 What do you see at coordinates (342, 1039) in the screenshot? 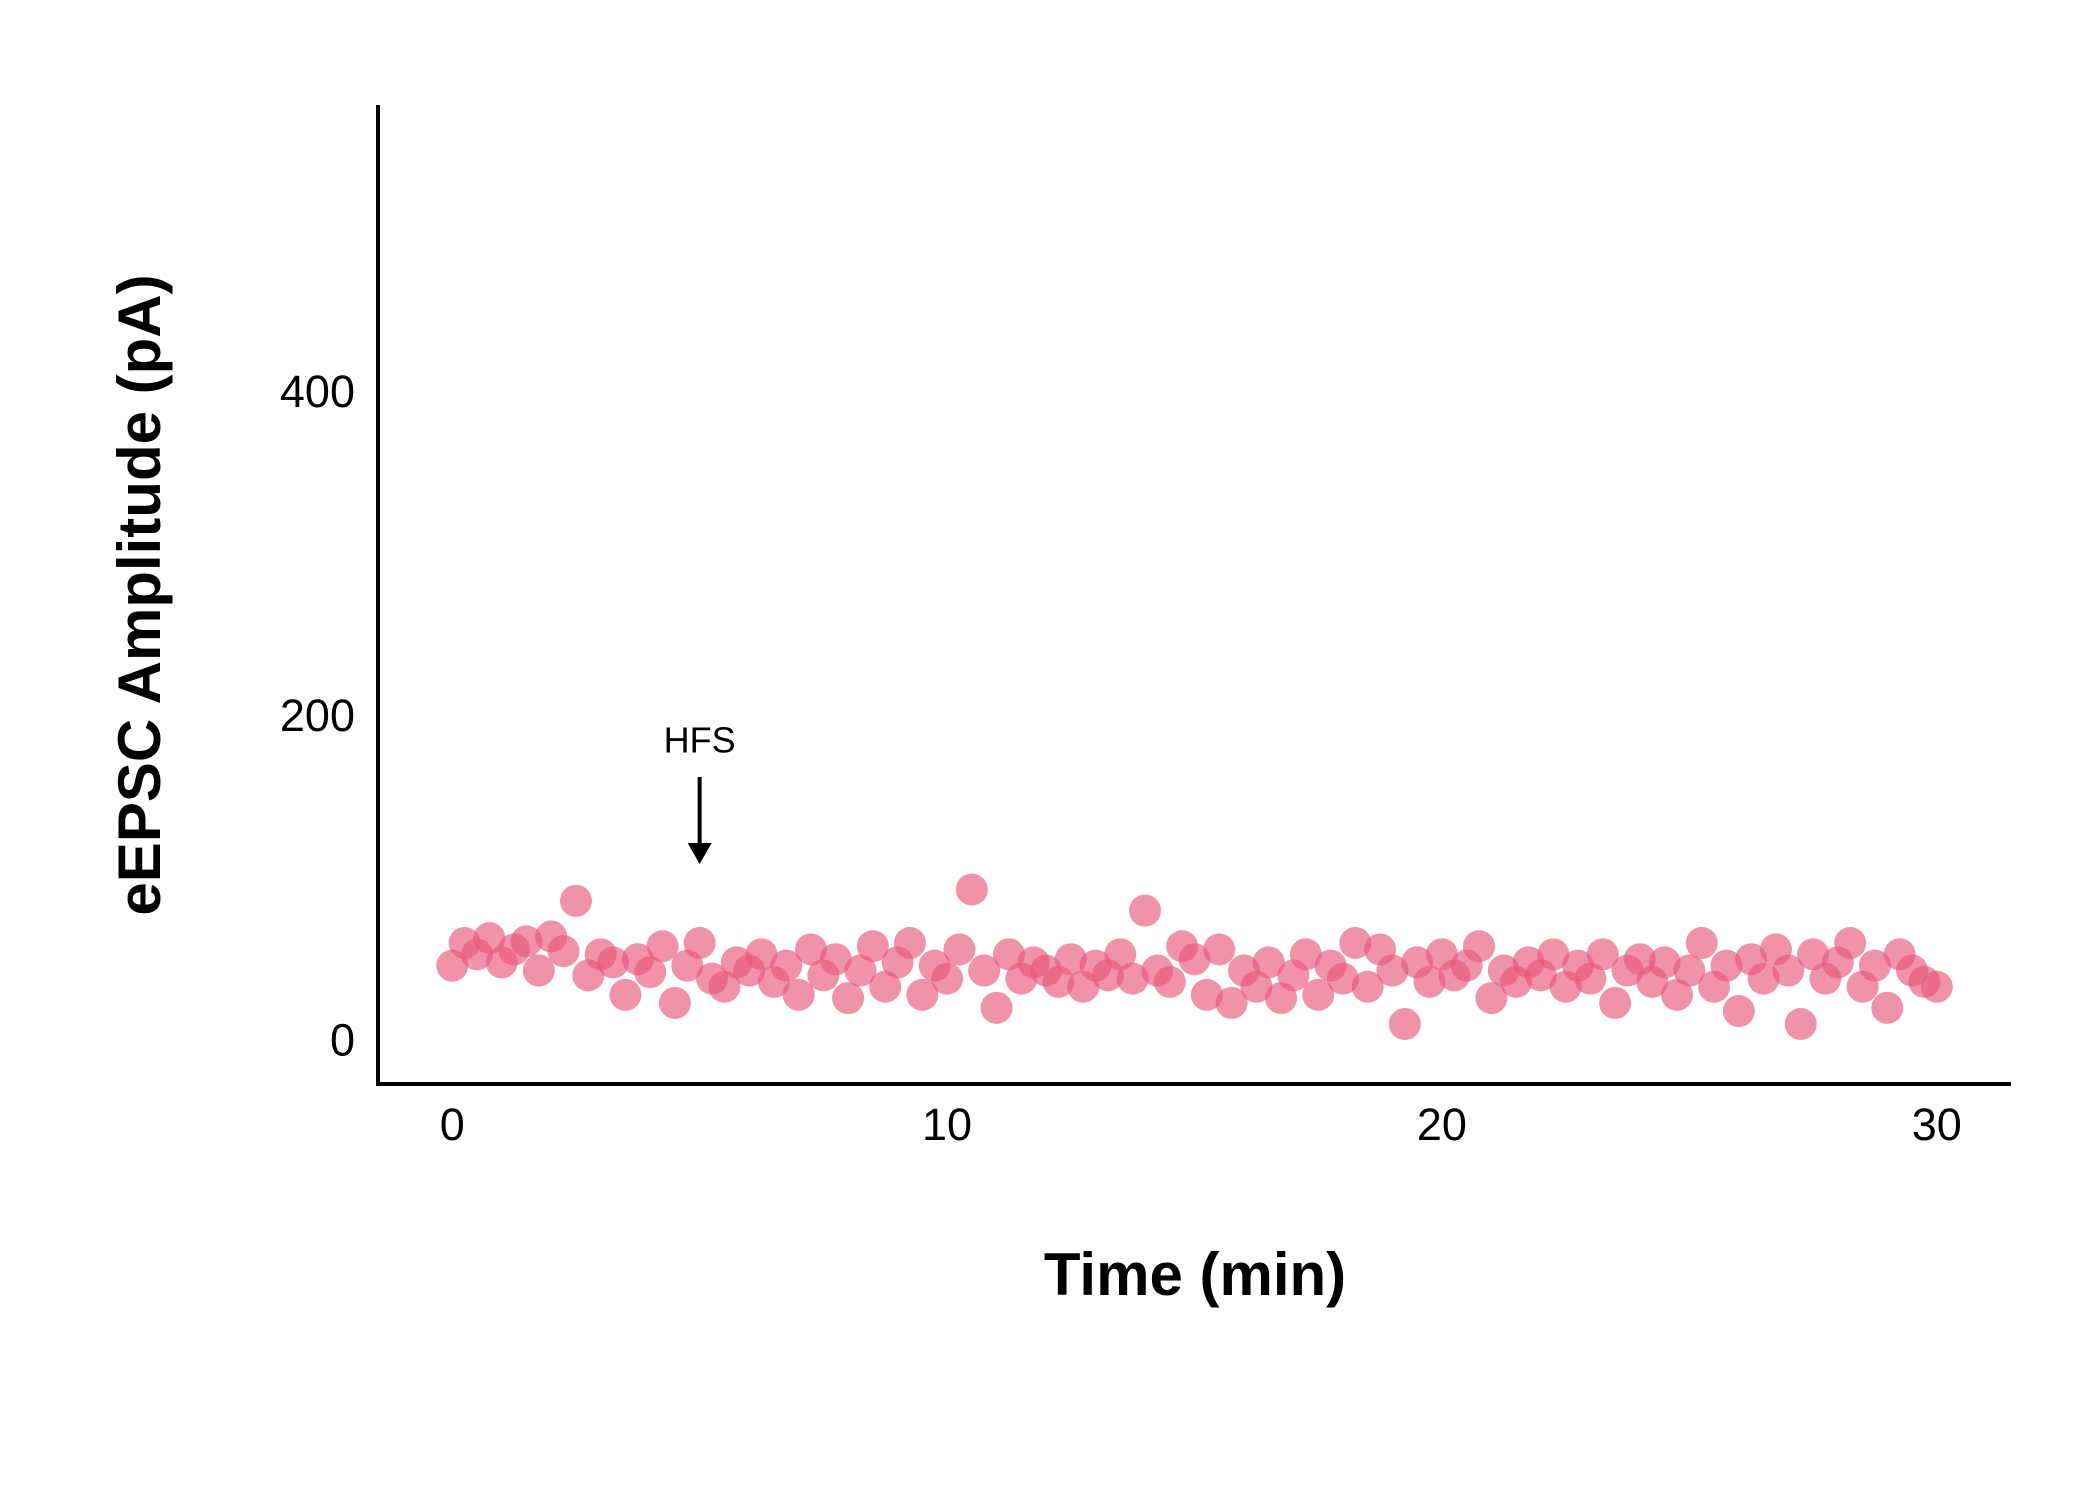
I see `y-tick-label: 0` at bounding box center [342, 1039].